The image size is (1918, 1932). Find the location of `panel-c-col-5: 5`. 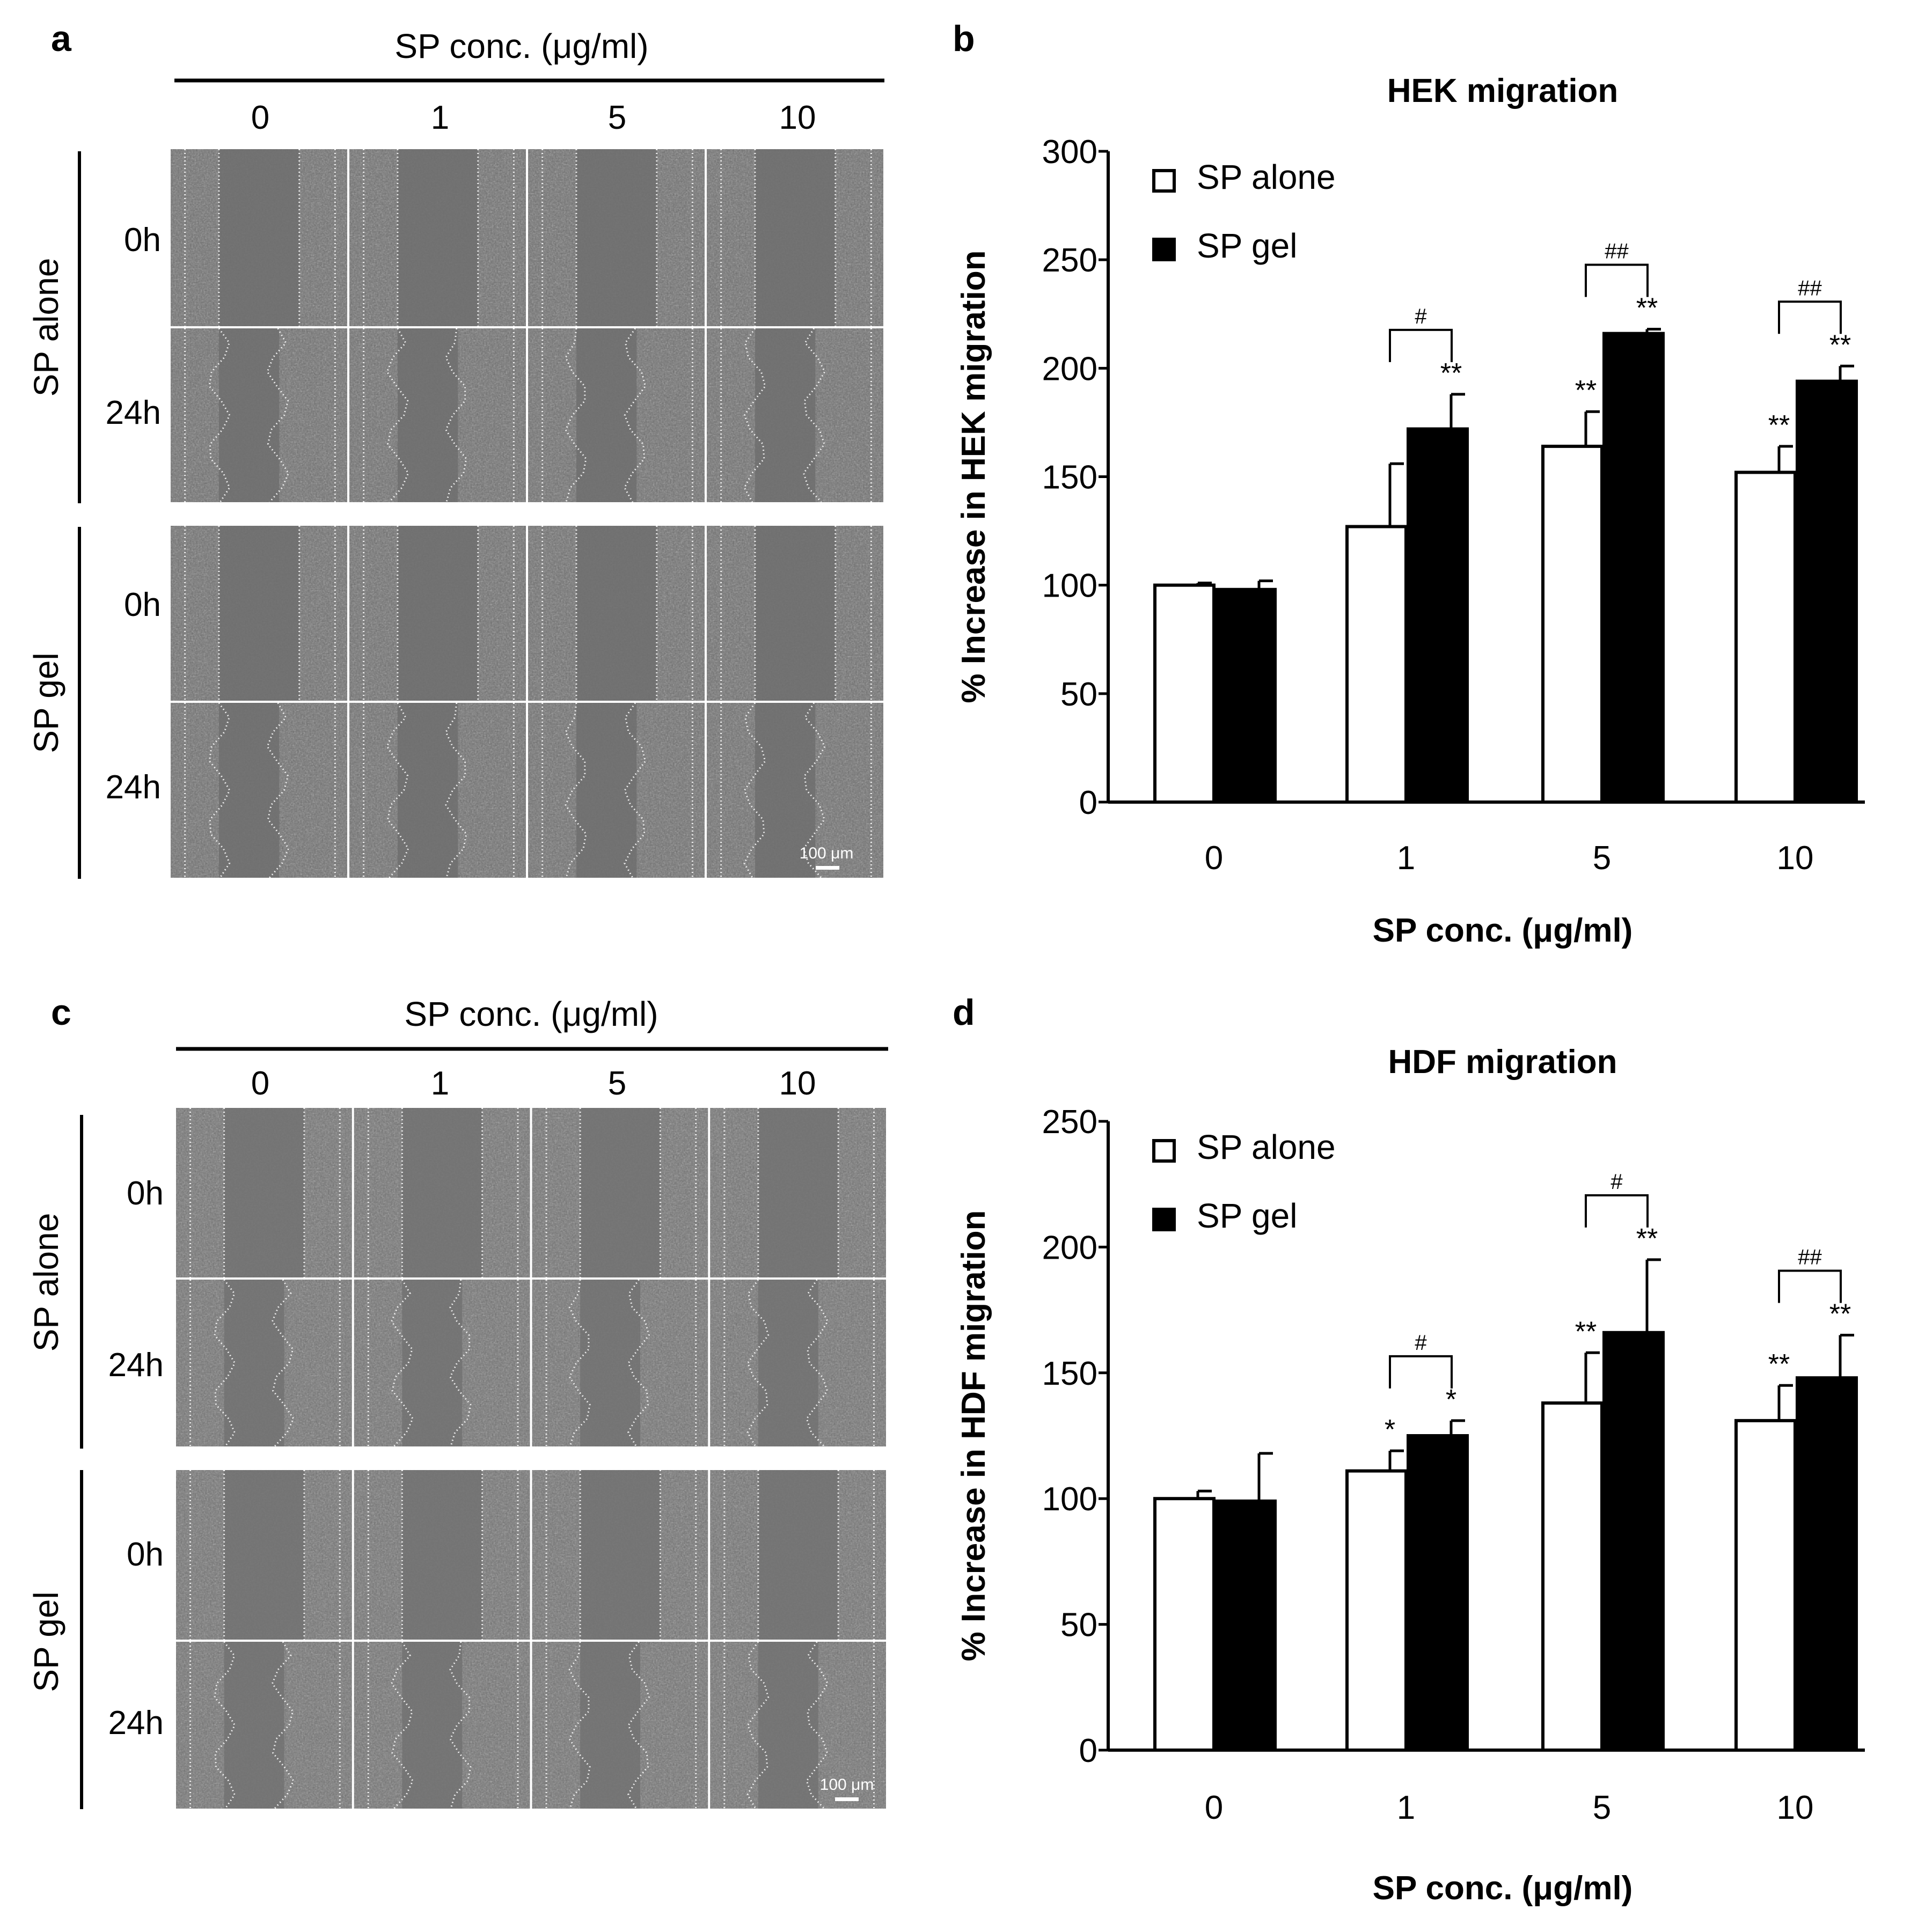

panel-c-col-5: 5 is located at coordinates (617, 1083).